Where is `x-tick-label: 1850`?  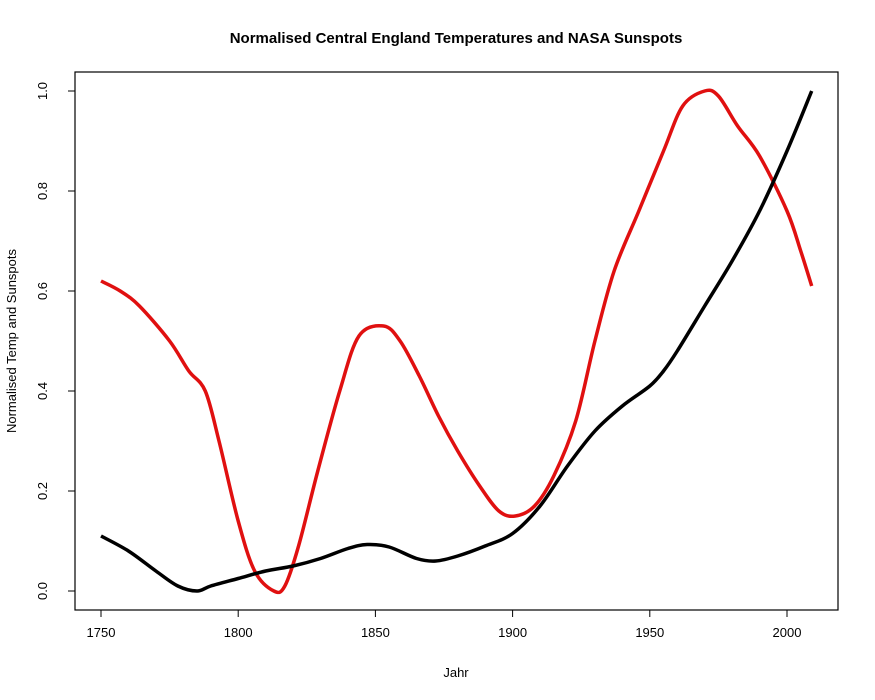 x-tick-label: 1850 is located at coordinates (375, 632).